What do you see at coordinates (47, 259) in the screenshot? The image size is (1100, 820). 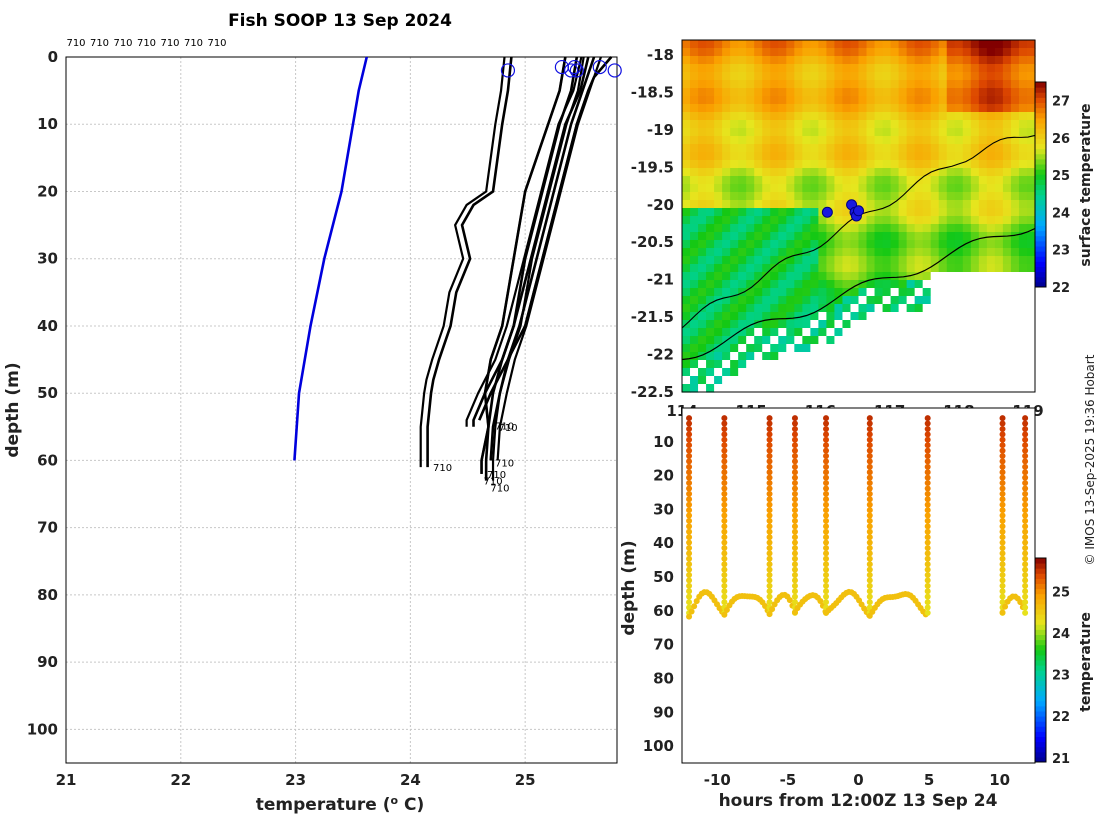 I see `y-tick-label: 30` at bounding box center [47, 259].